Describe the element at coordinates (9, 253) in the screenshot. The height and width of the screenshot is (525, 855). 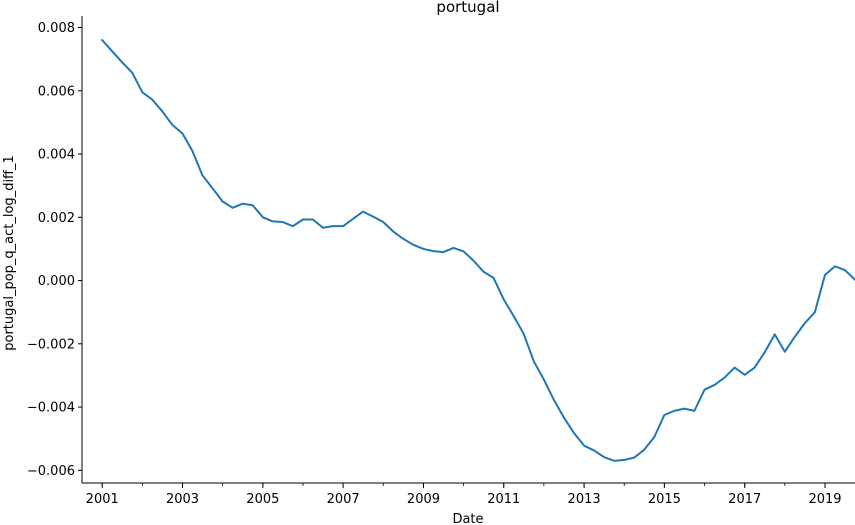
I see `y-axis-label: portugal_pop_q_act_log_diff_1` at that location.